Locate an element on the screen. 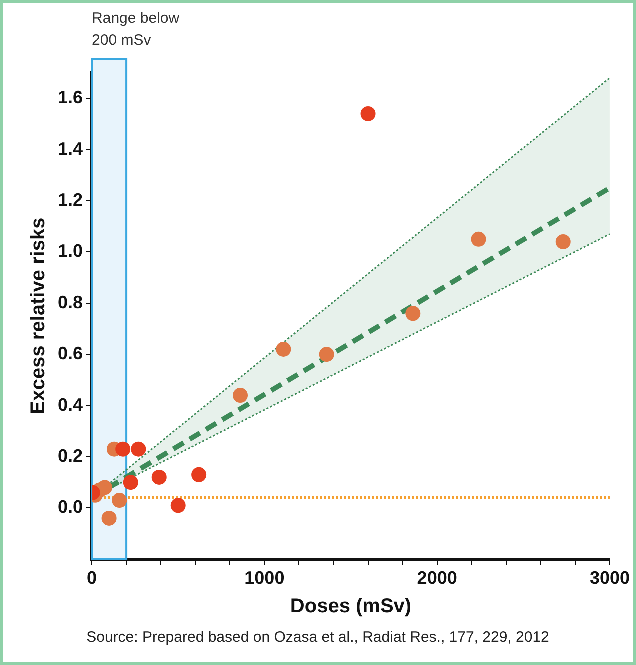 The height and width of the screenshot is (665, 636). y-tick-label: 0.4 is located at coordinates (71, 404).